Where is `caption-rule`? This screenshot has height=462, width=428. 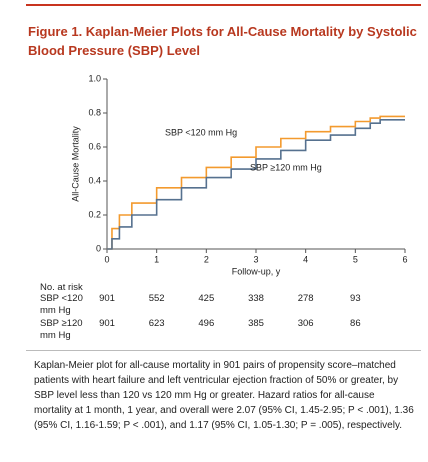 caption-rule is located at coordinates (223, 350).